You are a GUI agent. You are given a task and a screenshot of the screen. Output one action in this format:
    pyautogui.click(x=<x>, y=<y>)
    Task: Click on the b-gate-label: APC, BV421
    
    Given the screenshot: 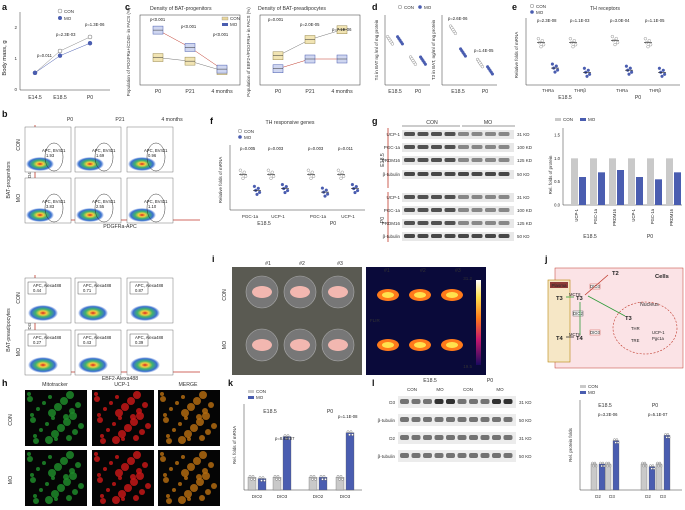 What is the action you would take?
    pyautogui.click(x=54, y=150)
    